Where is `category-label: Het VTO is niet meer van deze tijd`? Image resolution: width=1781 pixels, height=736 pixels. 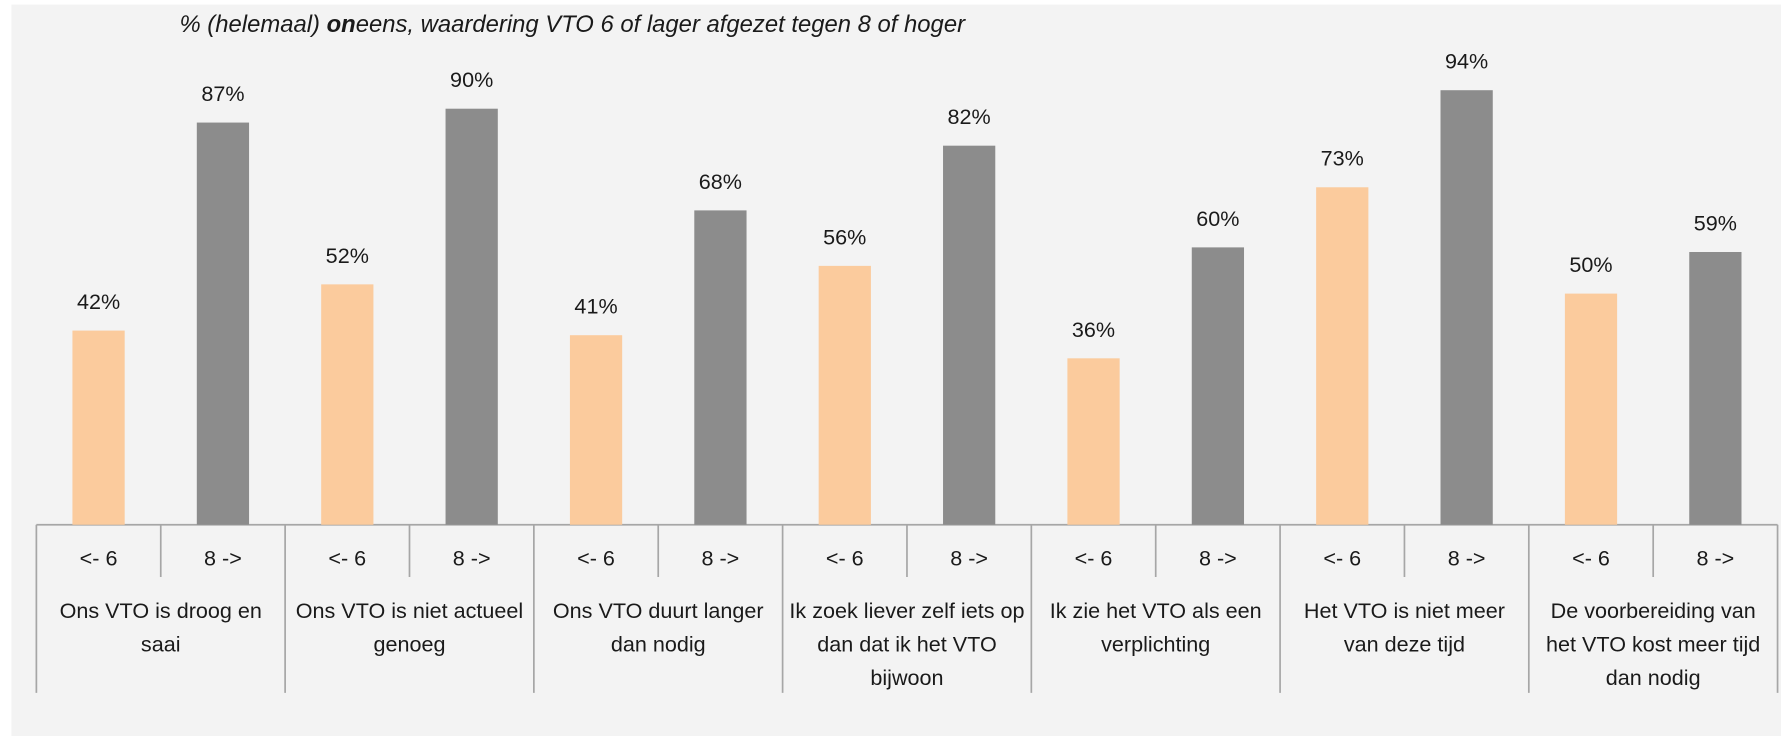 category-label: Het VTO is niet meer van deze tijd is located at coordinates (1404, 627).